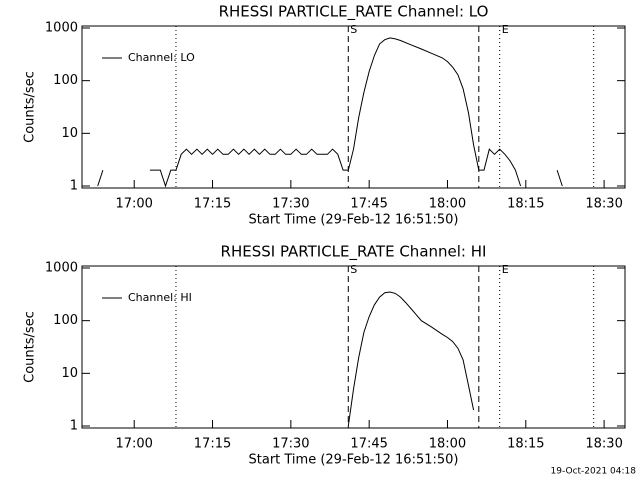 The height and width of the screenshot is (480, 640). Describe the element at coordinates (411, 359) in the screenshot. I see `data-line` at that location.